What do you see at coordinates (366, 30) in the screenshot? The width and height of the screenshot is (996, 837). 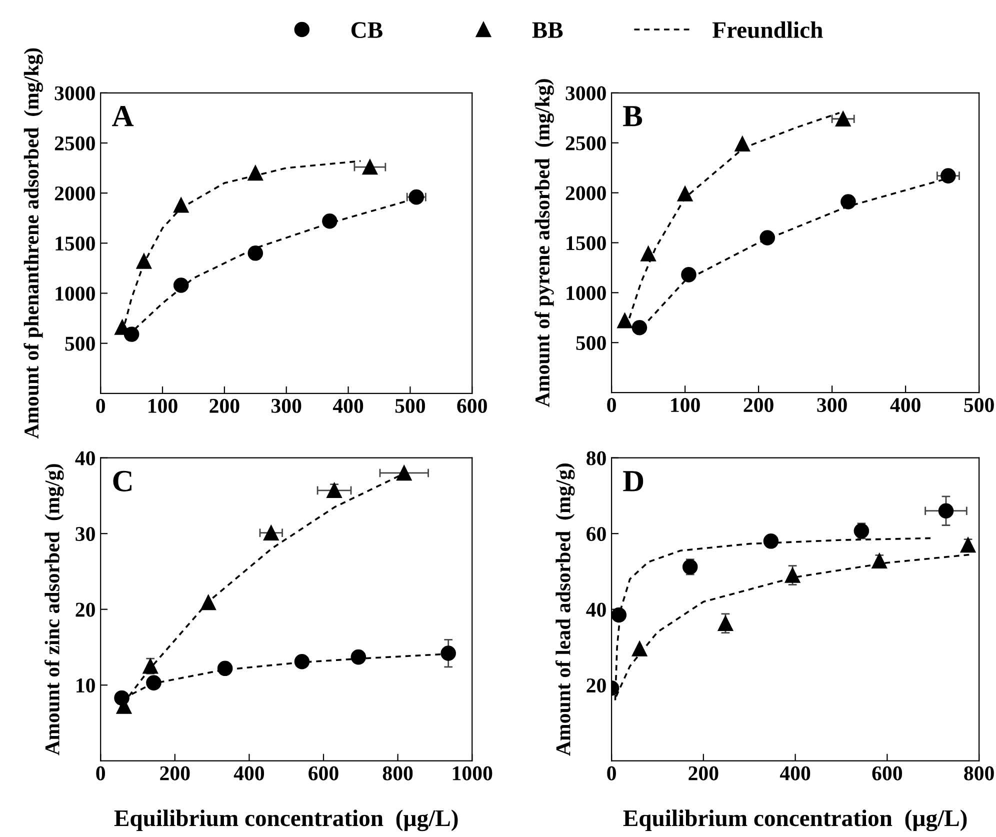 I see `legend-label: CB` at bounding box center [366, 30].